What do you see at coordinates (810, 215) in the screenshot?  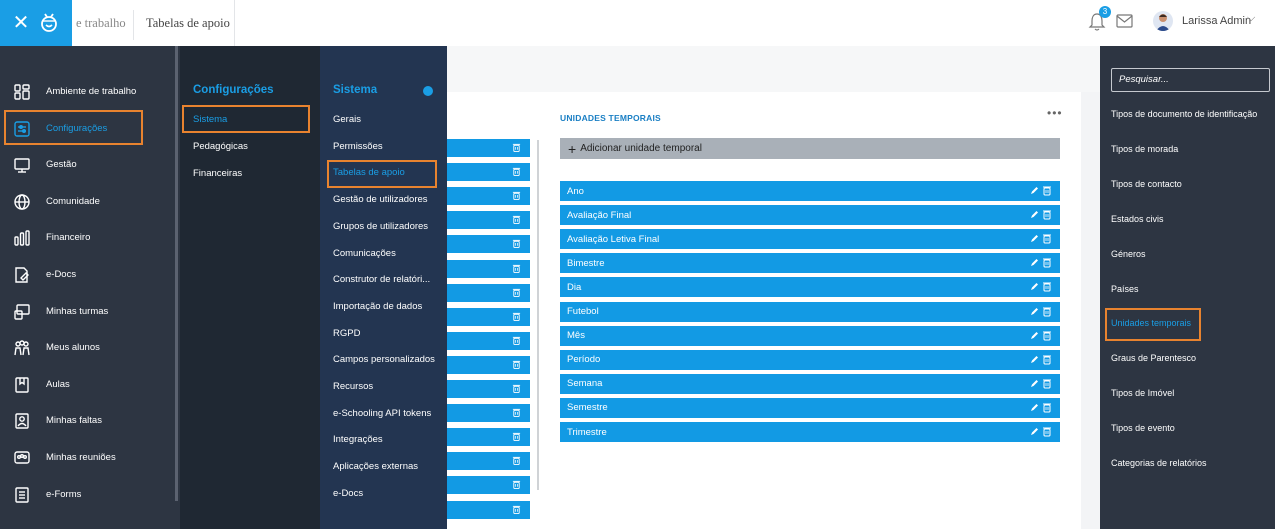 I see `table-row: Avaliação Final` at bounding box center [810, 215].